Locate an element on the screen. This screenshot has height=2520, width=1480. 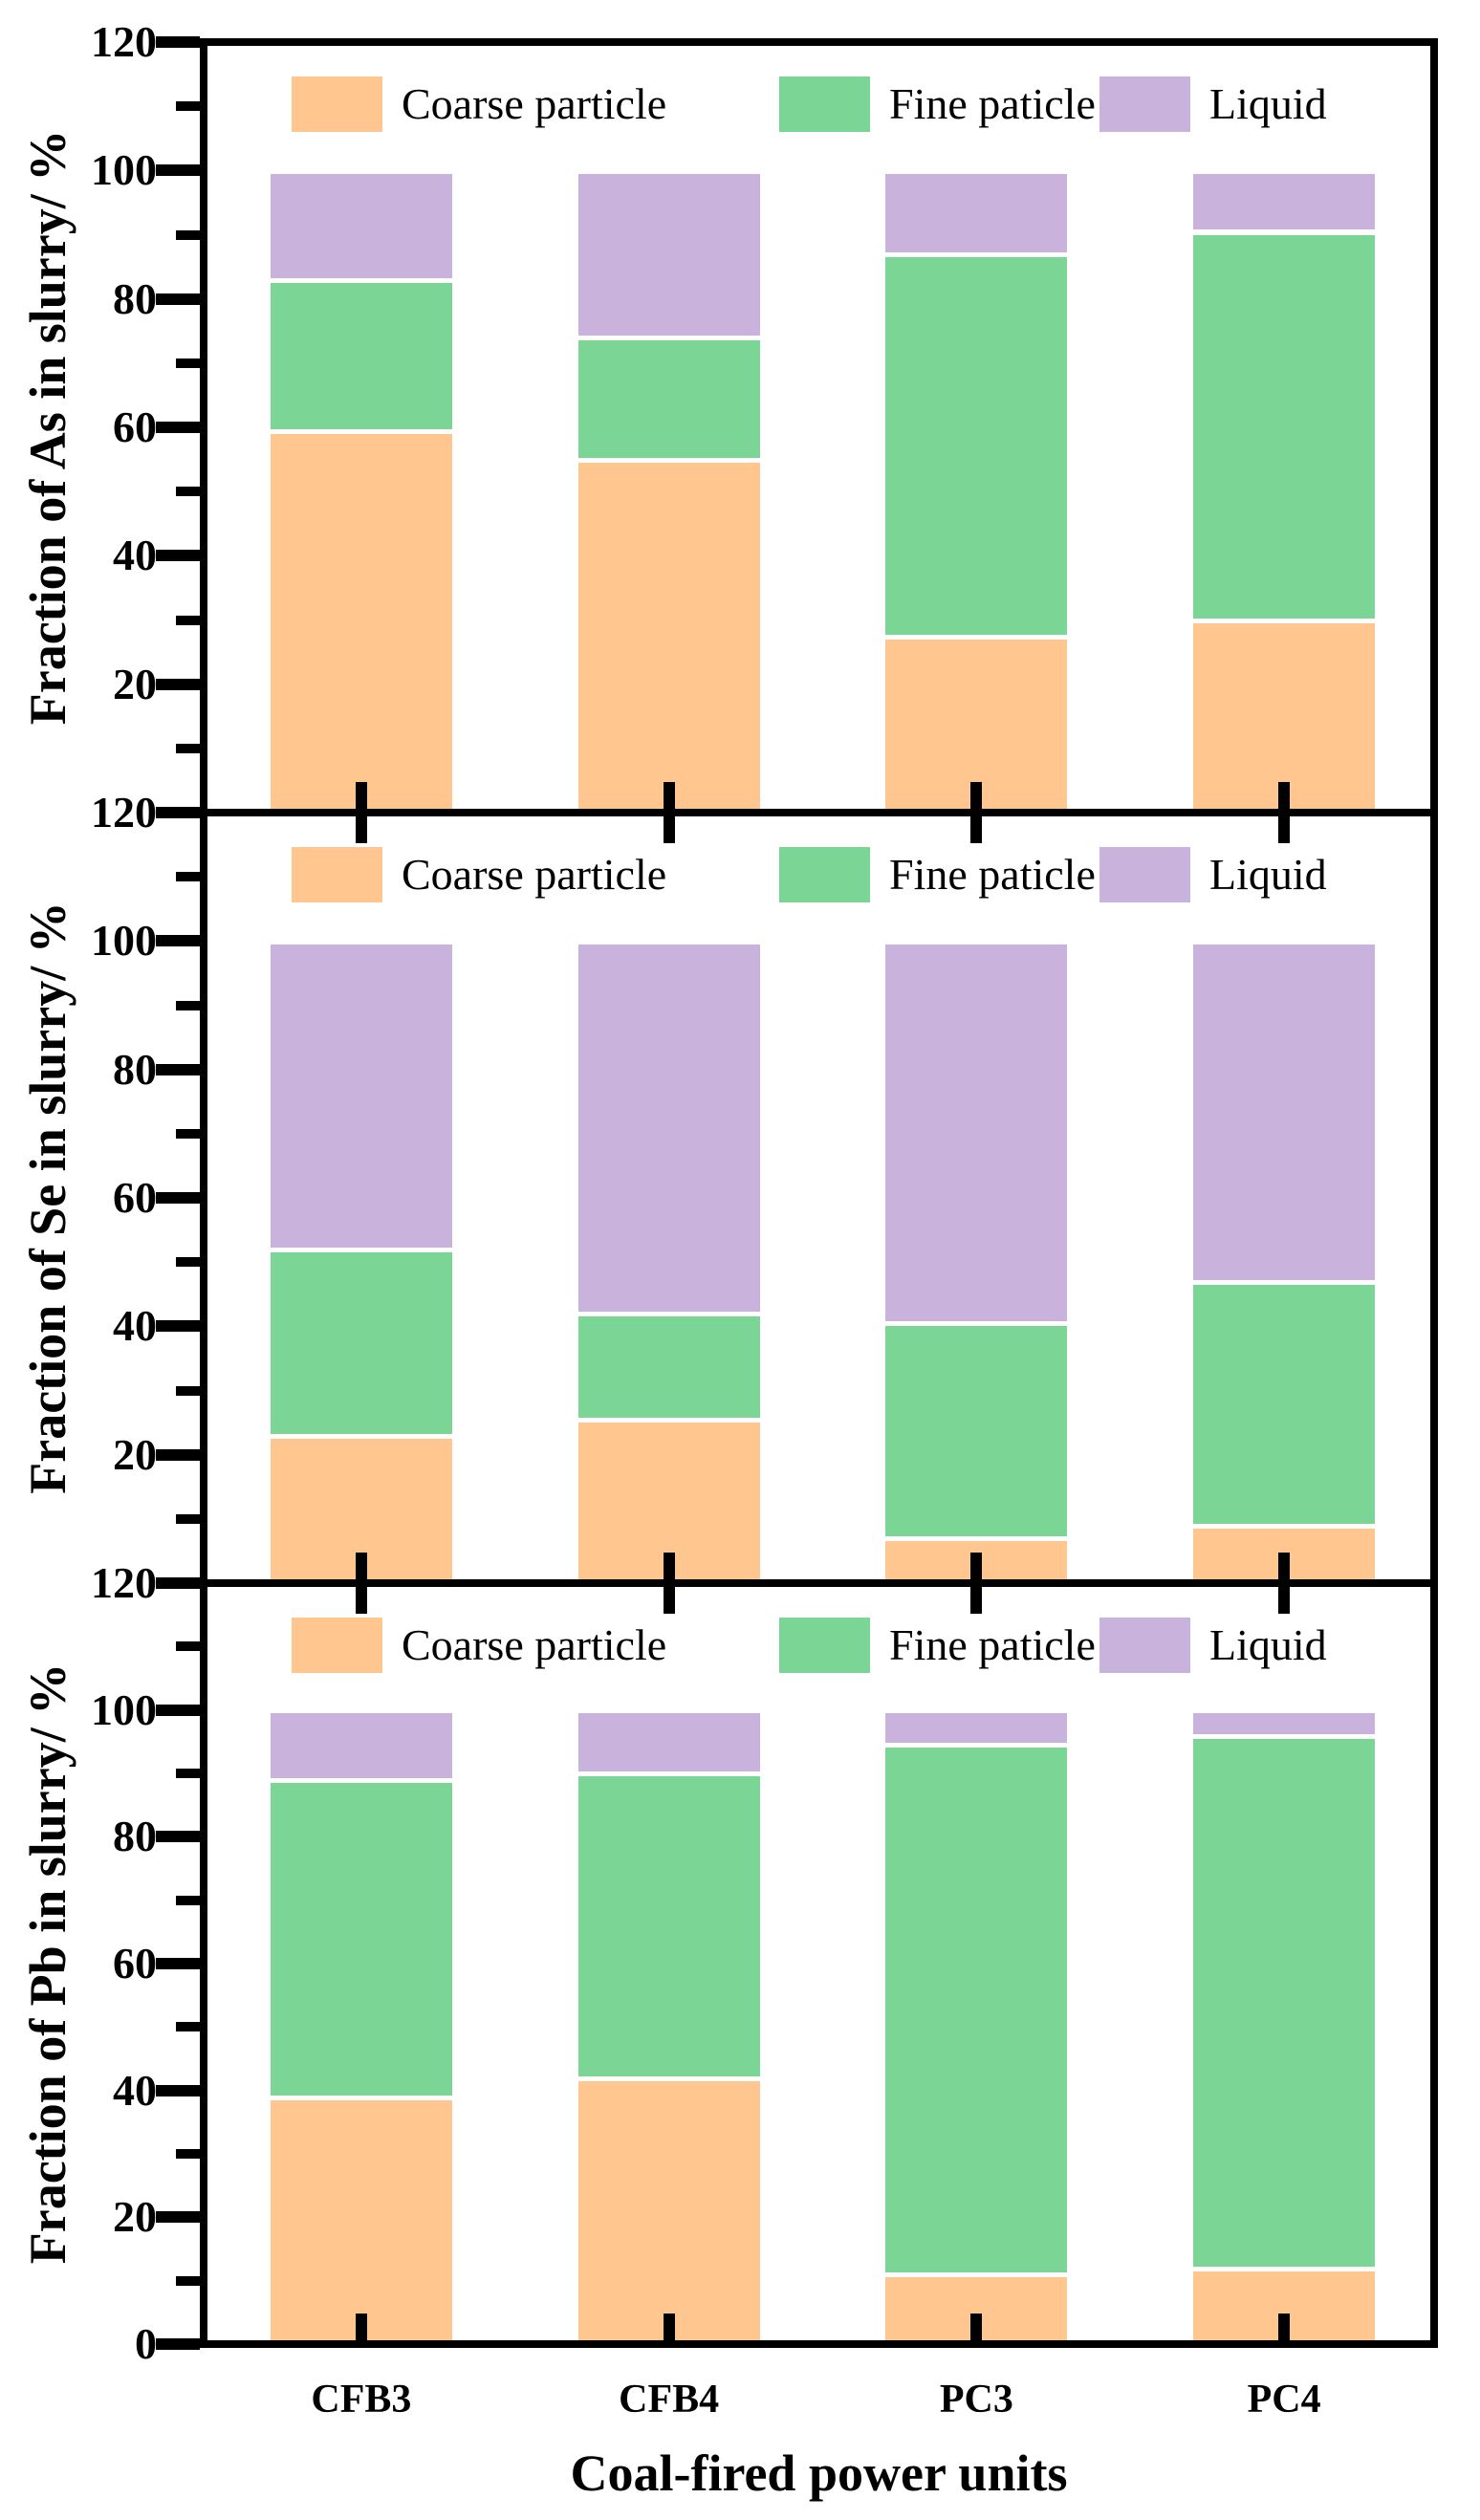
y-tick-label: 0 is located at coordinates (146, 2343).